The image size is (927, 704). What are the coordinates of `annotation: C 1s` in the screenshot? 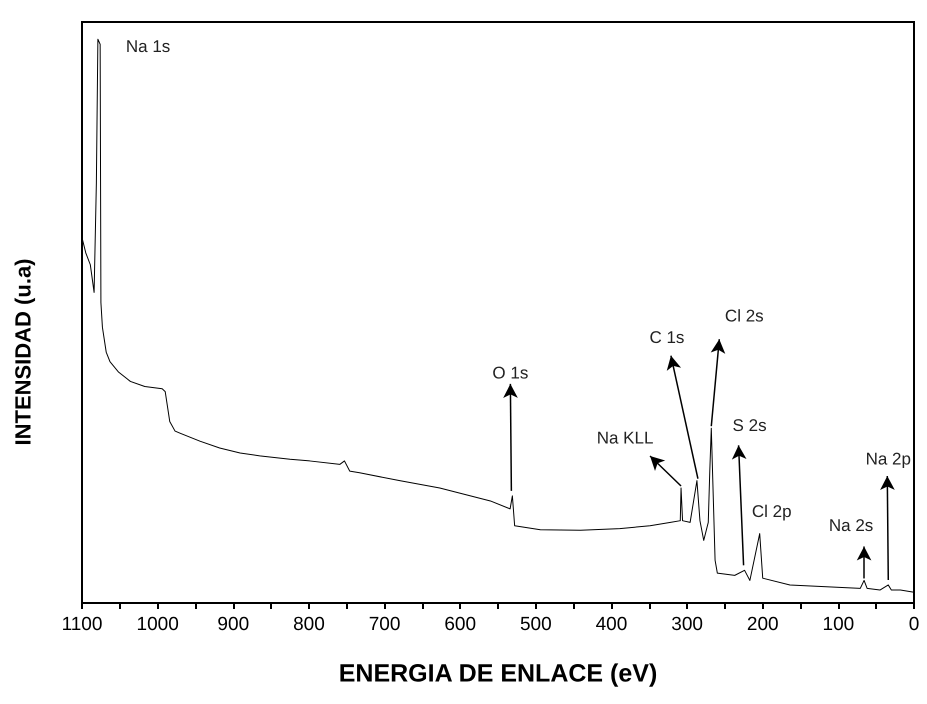 It's located at (666, 338).